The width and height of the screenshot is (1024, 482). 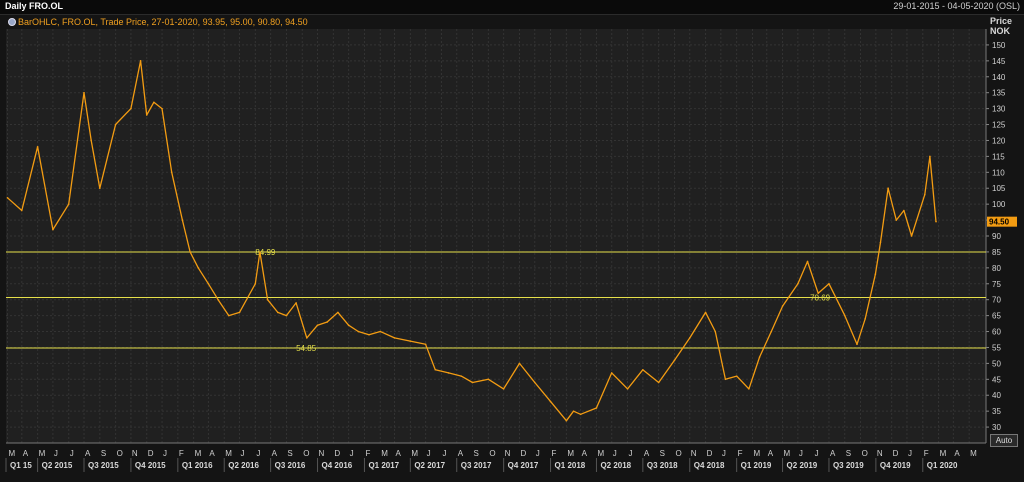 What do you see at coordinates (999, 222) in the screenshot?
I see `last-price-label: 94.50` at bounding box center [999, 222].